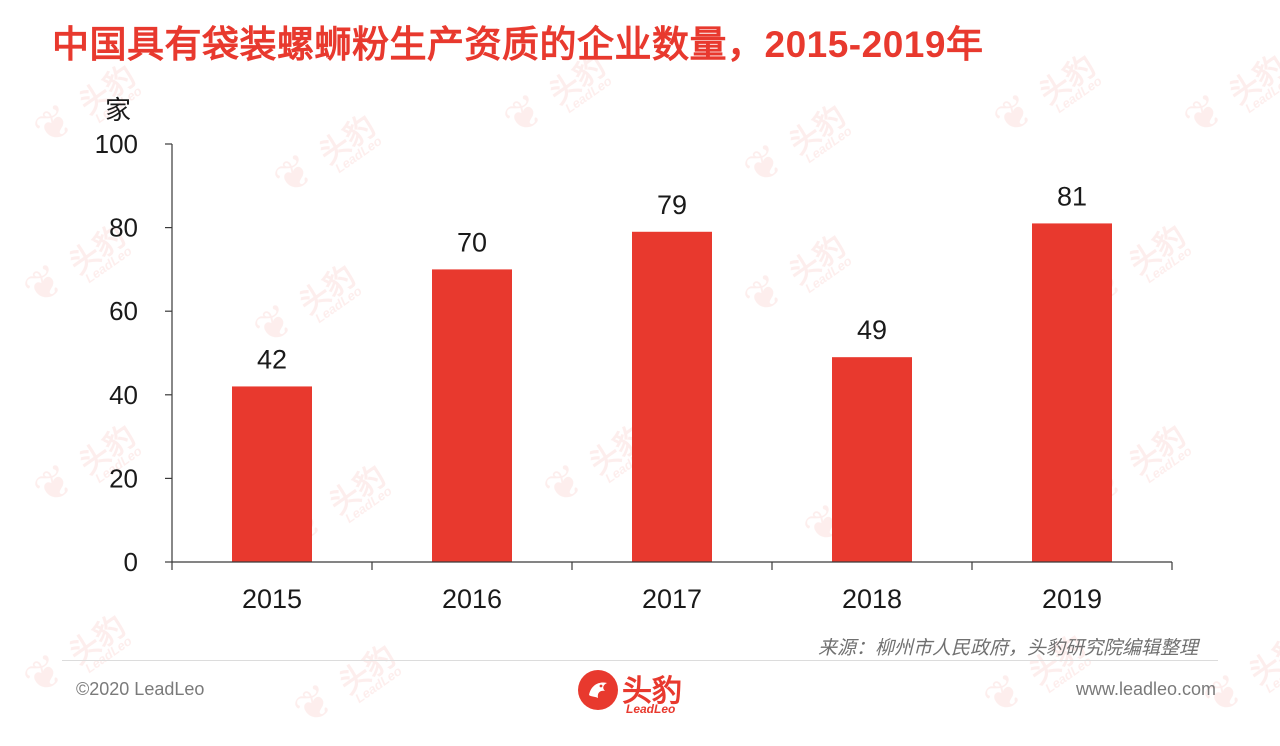 The height and width of the screenshot is (746, 1280). What do you see at coordinates (1072, 393) in the screenshot?
I see `bar-2019` at bounding box center [1072, 393].